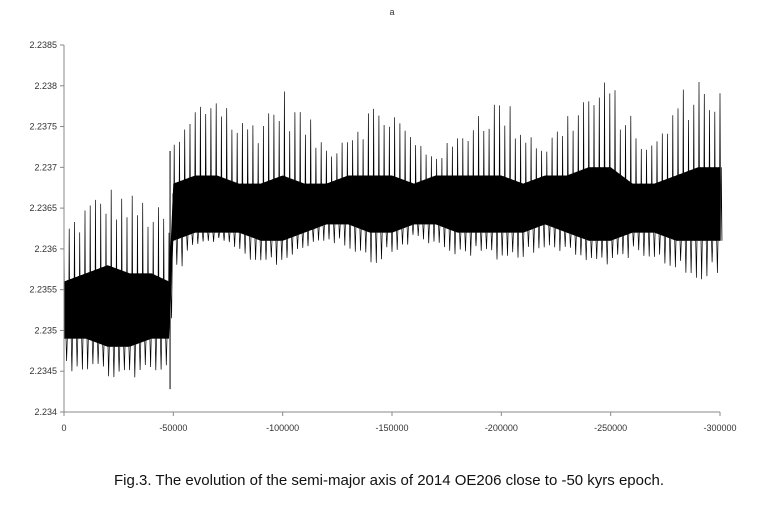 Image resolution: width=762 pixels, height=512 pixels. Describe the element at coordinates (391, 428) in the screenshot. I see `x-tick-label: -150000` at that location.